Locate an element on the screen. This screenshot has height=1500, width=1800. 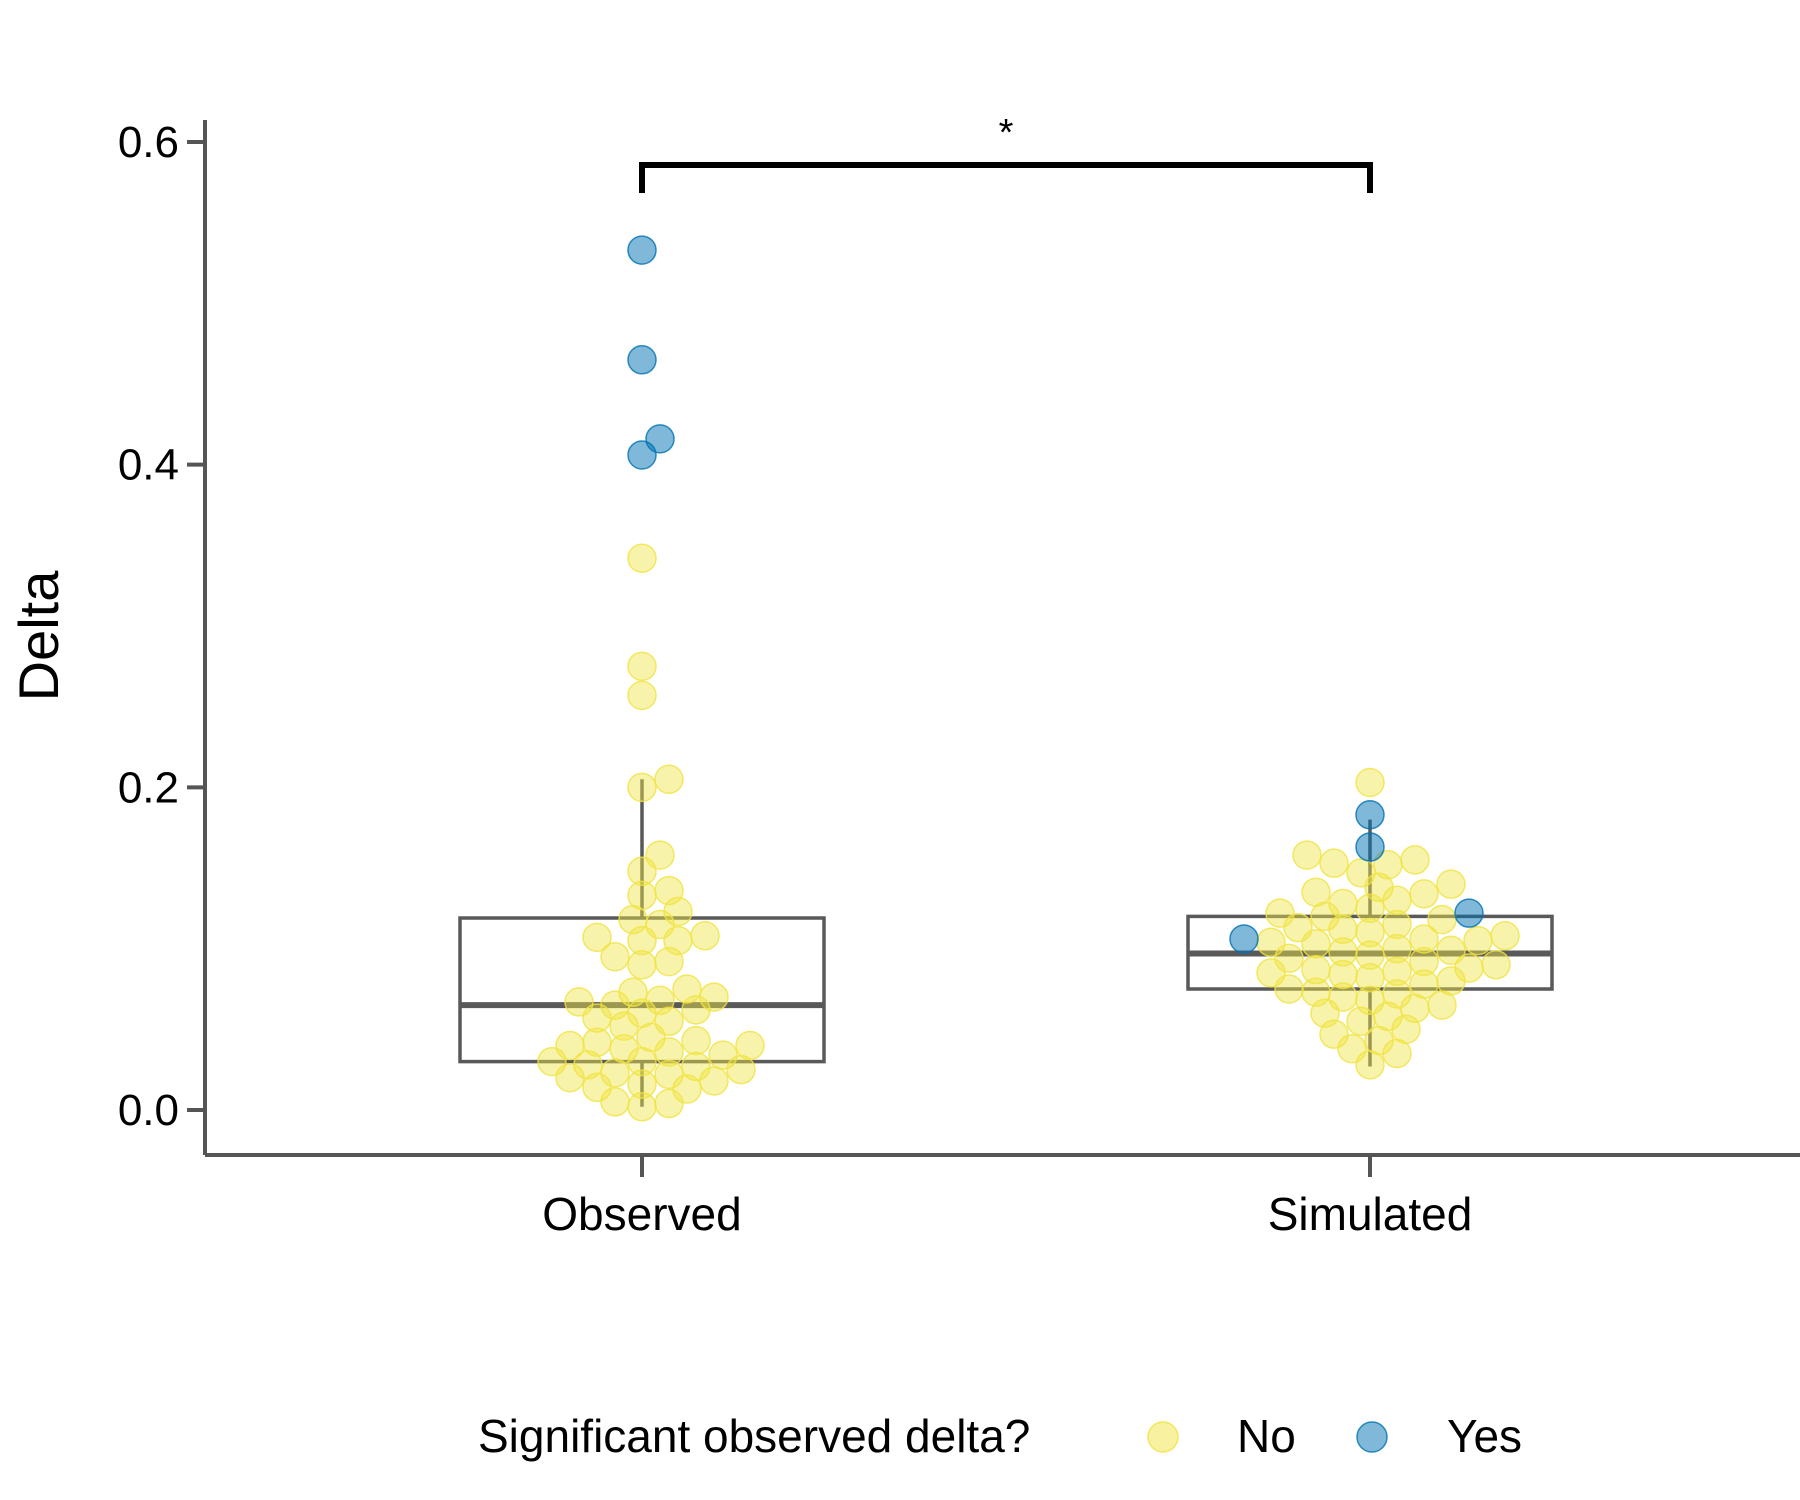
y-tick-label: 0.2 is located at coordinates (148, 787).